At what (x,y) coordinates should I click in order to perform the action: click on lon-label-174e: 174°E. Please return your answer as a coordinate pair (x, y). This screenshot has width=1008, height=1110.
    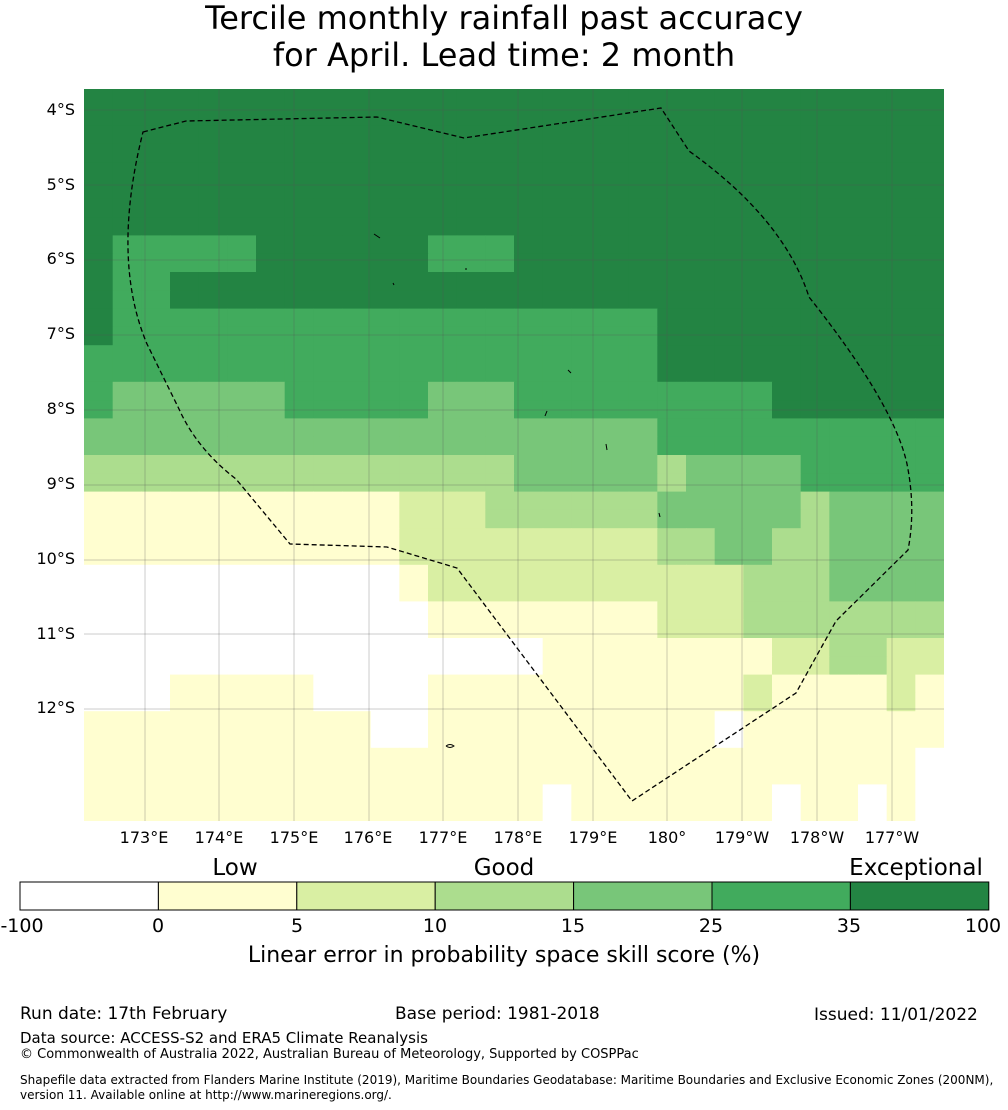
    Looking at the image, I should click on (219, 837).